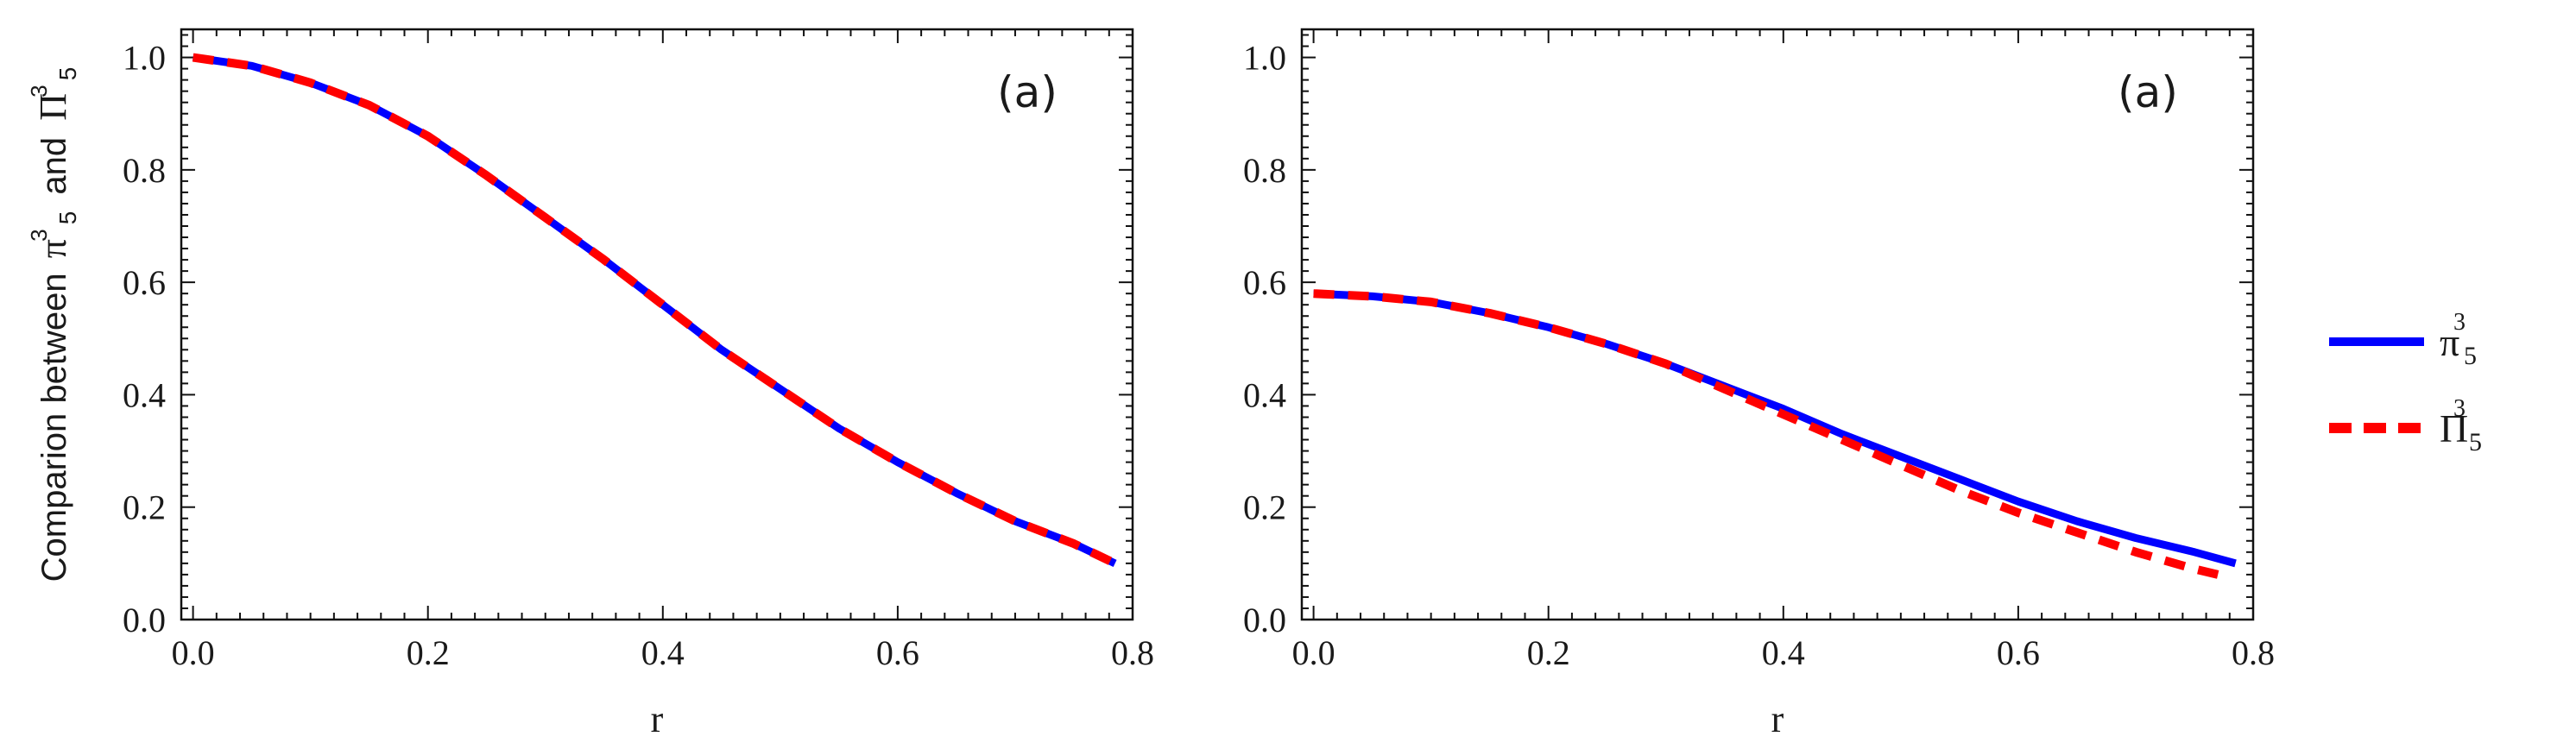 Image resolution: width=2576 pixels, height=749 pixels. I want to click on legend-symbol-pi: π, so click(2449, 342).